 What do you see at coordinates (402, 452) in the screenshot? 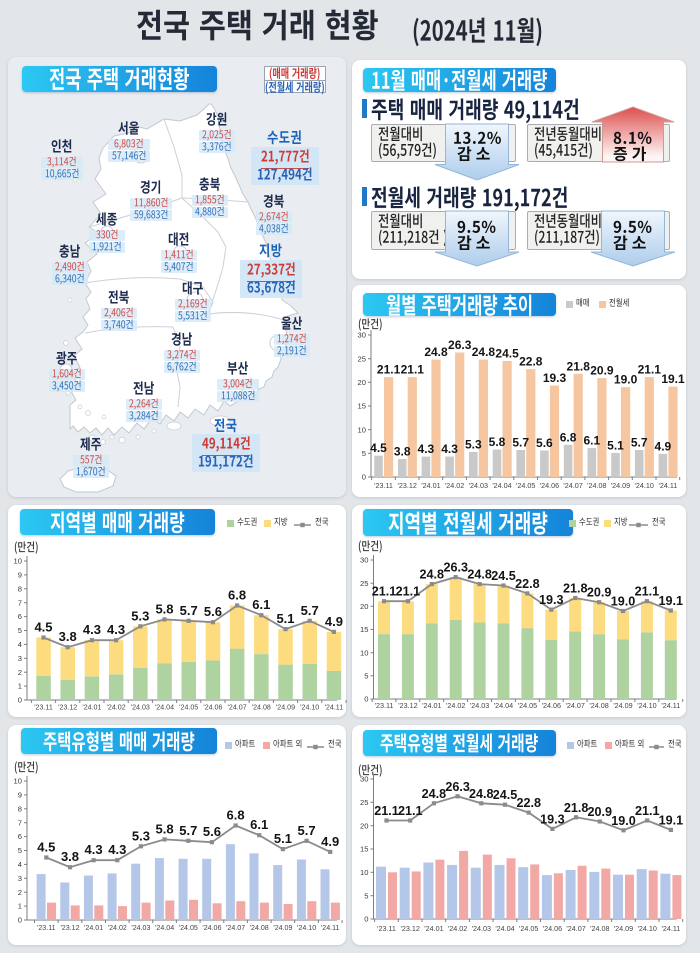
I see `svg-text: 3.8` at bounding box center [402, 452].